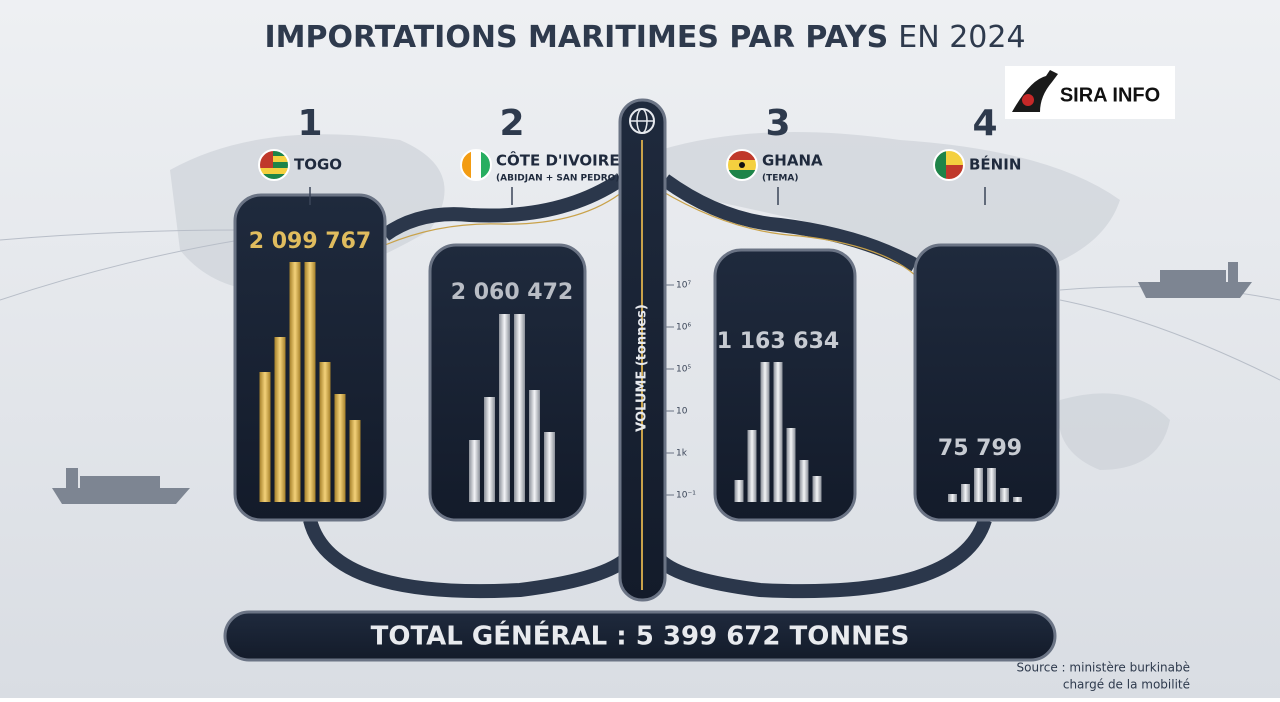  I want to click on title-main: IMPORTATIONS MARITIMES PAR PAYS, so click(576, 37).